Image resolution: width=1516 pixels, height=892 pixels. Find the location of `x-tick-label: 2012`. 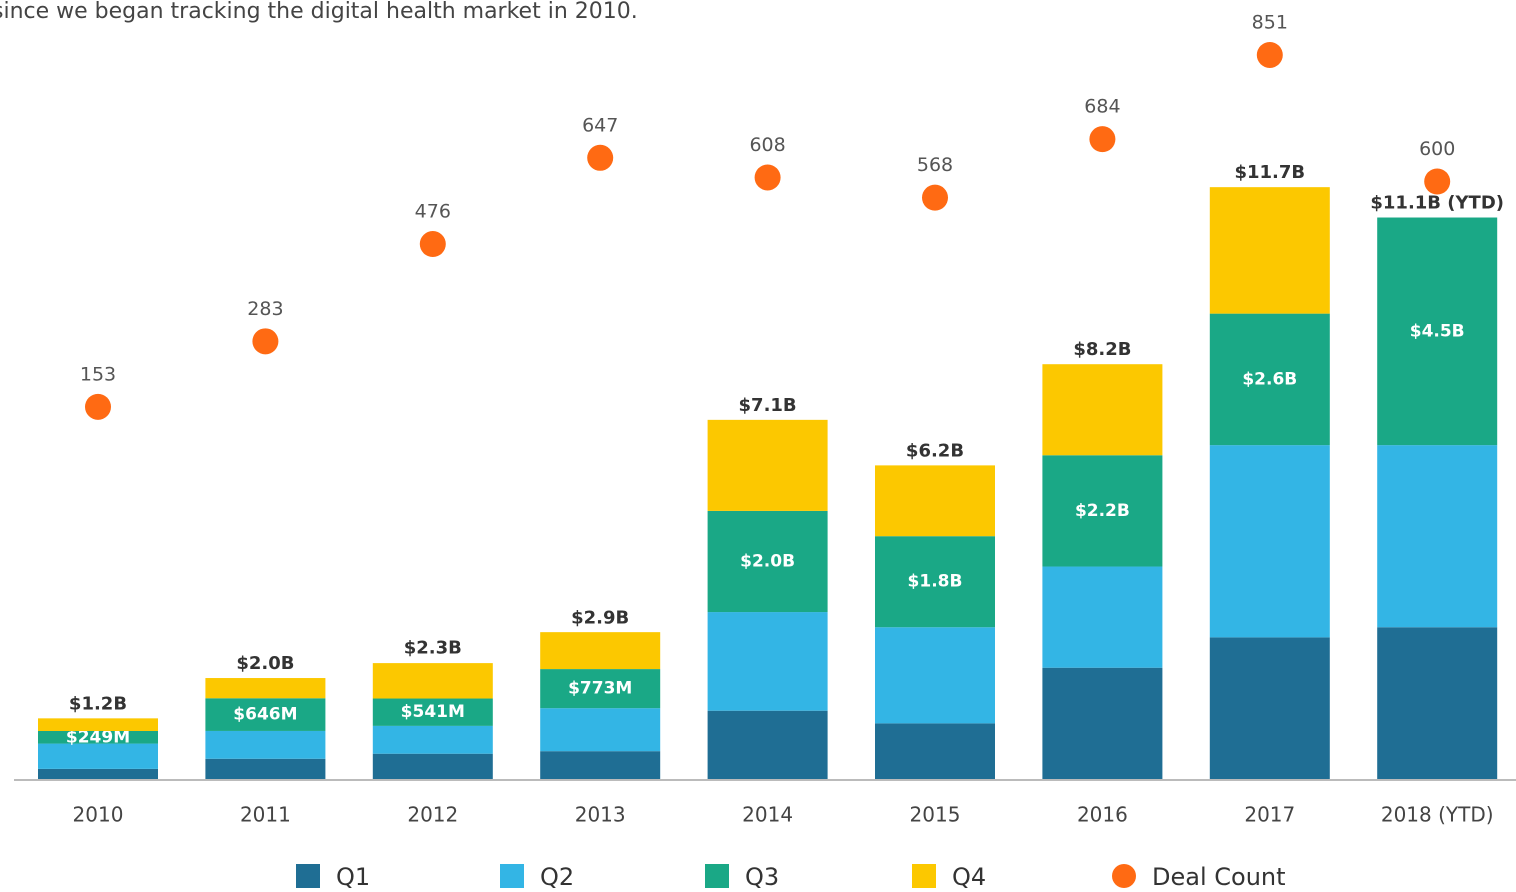

x-tick-label: 2012 is located at coordinates (432, 815).